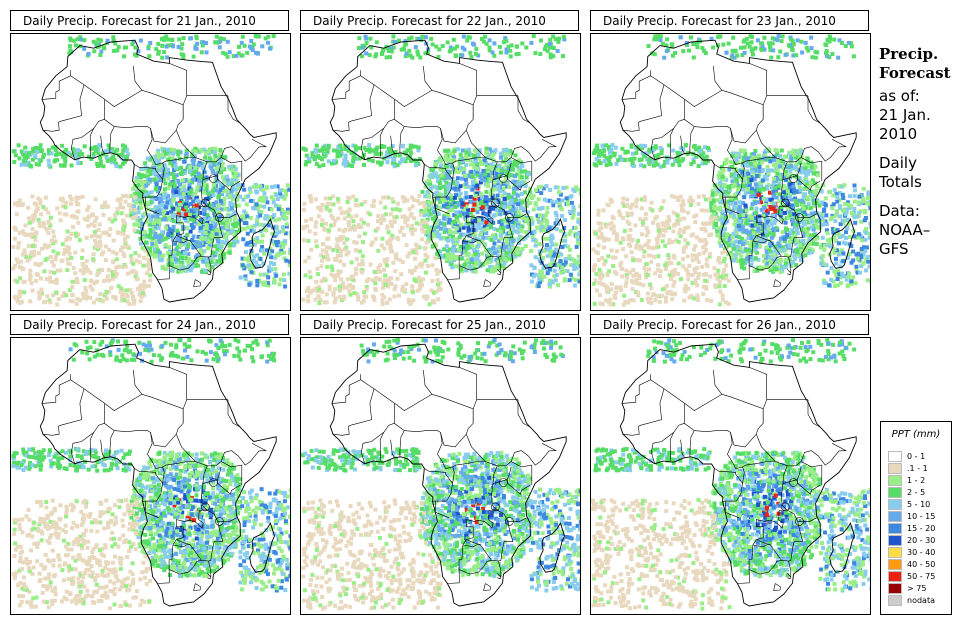 This screenshot has height=628, width=965. Describe the element at coordinates (916, 492) in the screenshot. I see `legend-label: 2 - 5` at that location.